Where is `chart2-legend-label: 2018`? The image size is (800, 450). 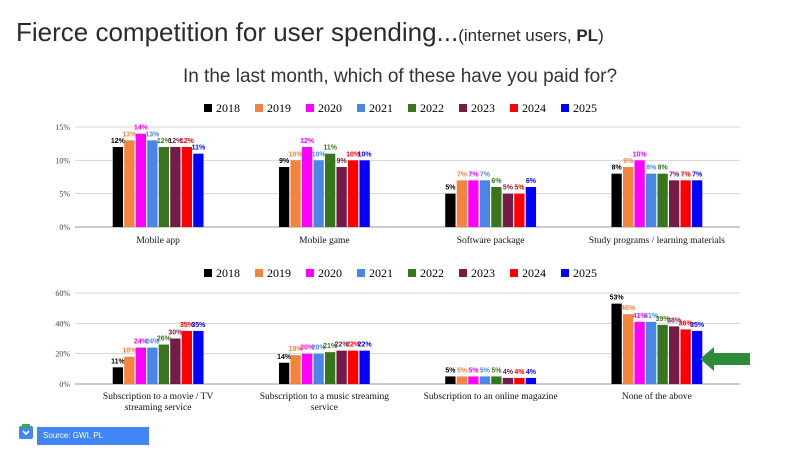
chart2-legend-label: 2018 is located at coordinates (228, 273).